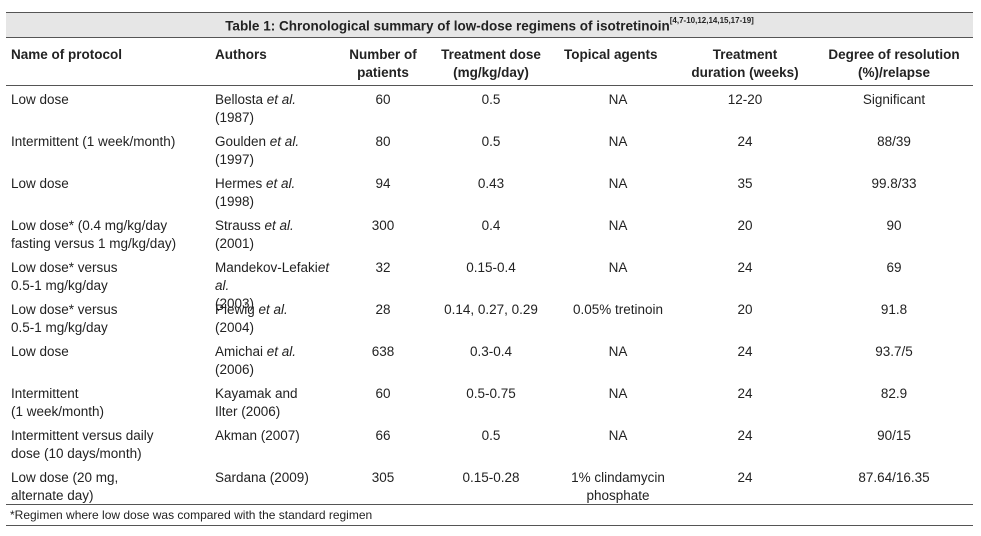 The height and width of the screenshot is (536, 981). I want to click on cell-patients: 28, so click(383, 309).